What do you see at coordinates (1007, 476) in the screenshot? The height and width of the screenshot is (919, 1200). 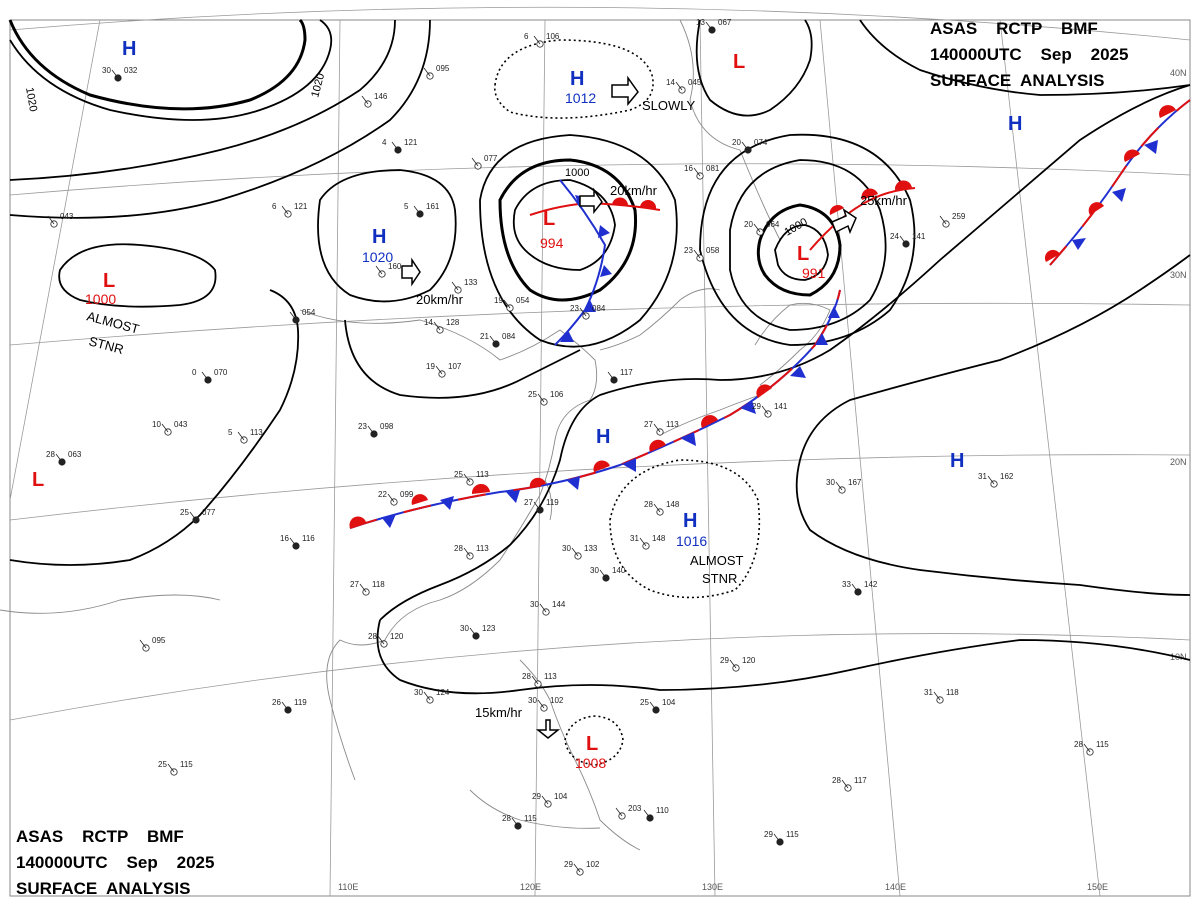 I see `station-pressure: 162` at bounding box center [1007, 476].